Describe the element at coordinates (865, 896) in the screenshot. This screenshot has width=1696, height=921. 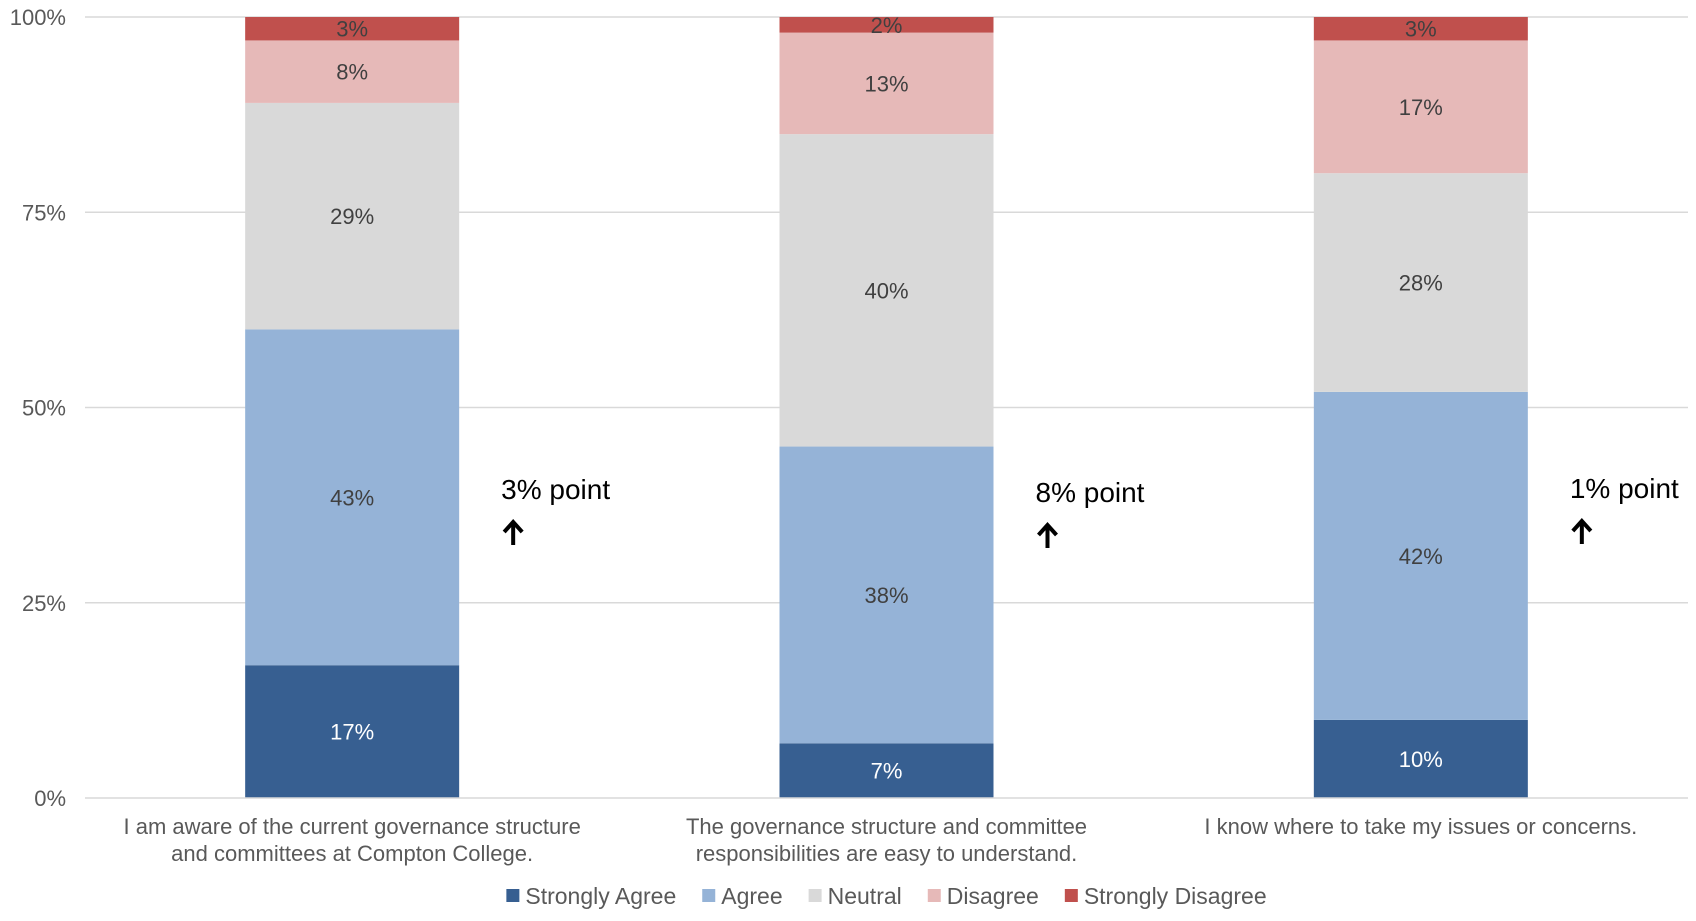
I see `legend-label-neutral: Neutral` at that location.